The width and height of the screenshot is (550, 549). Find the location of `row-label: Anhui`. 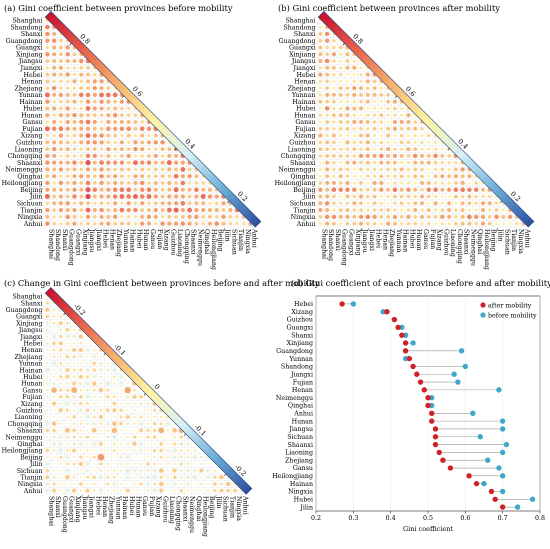

row-label: Anhui is located at coordinates (33, 224).